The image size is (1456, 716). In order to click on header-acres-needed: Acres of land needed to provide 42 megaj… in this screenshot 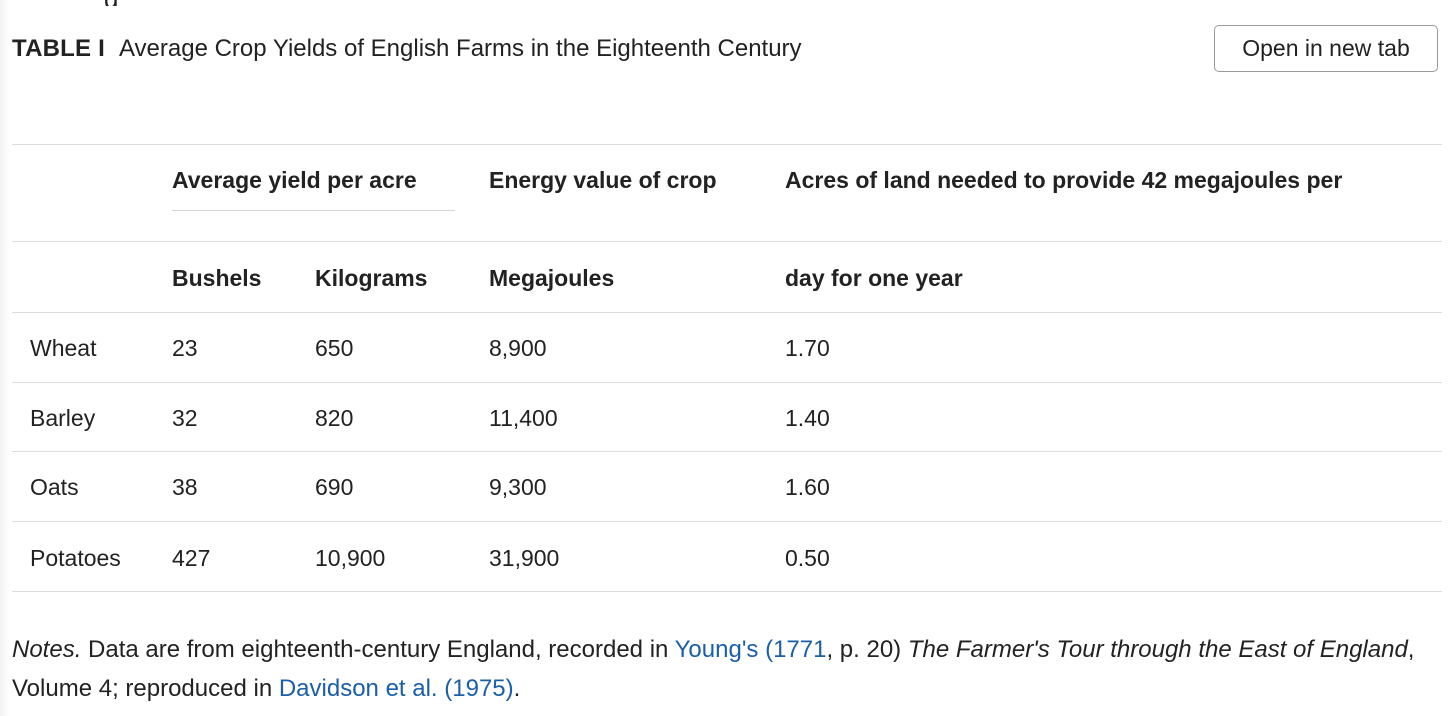, I will do `click(1064, 180)`.